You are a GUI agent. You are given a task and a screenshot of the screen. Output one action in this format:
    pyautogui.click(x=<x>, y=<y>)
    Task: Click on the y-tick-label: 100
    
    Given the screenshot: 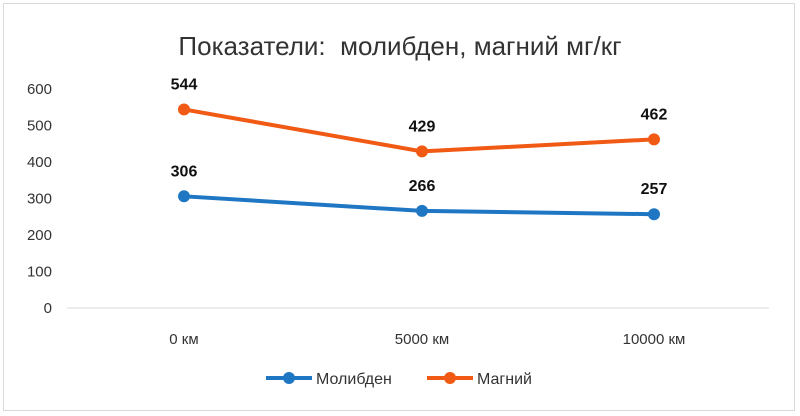 What is the action you would take?
    pyautogui.click(x=39, y=272)
    